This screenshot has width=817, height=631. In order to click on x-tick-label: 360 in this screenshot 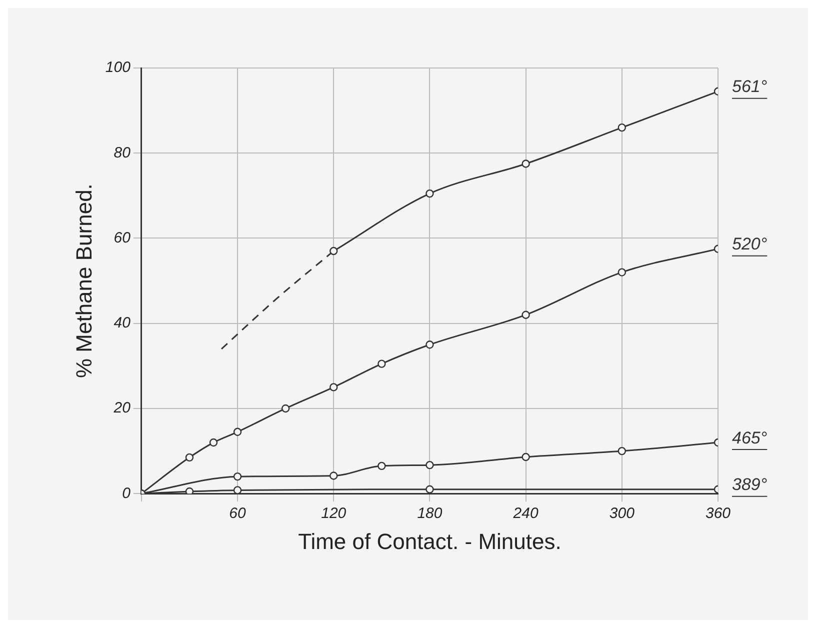, I will do `click(718, 513)`.